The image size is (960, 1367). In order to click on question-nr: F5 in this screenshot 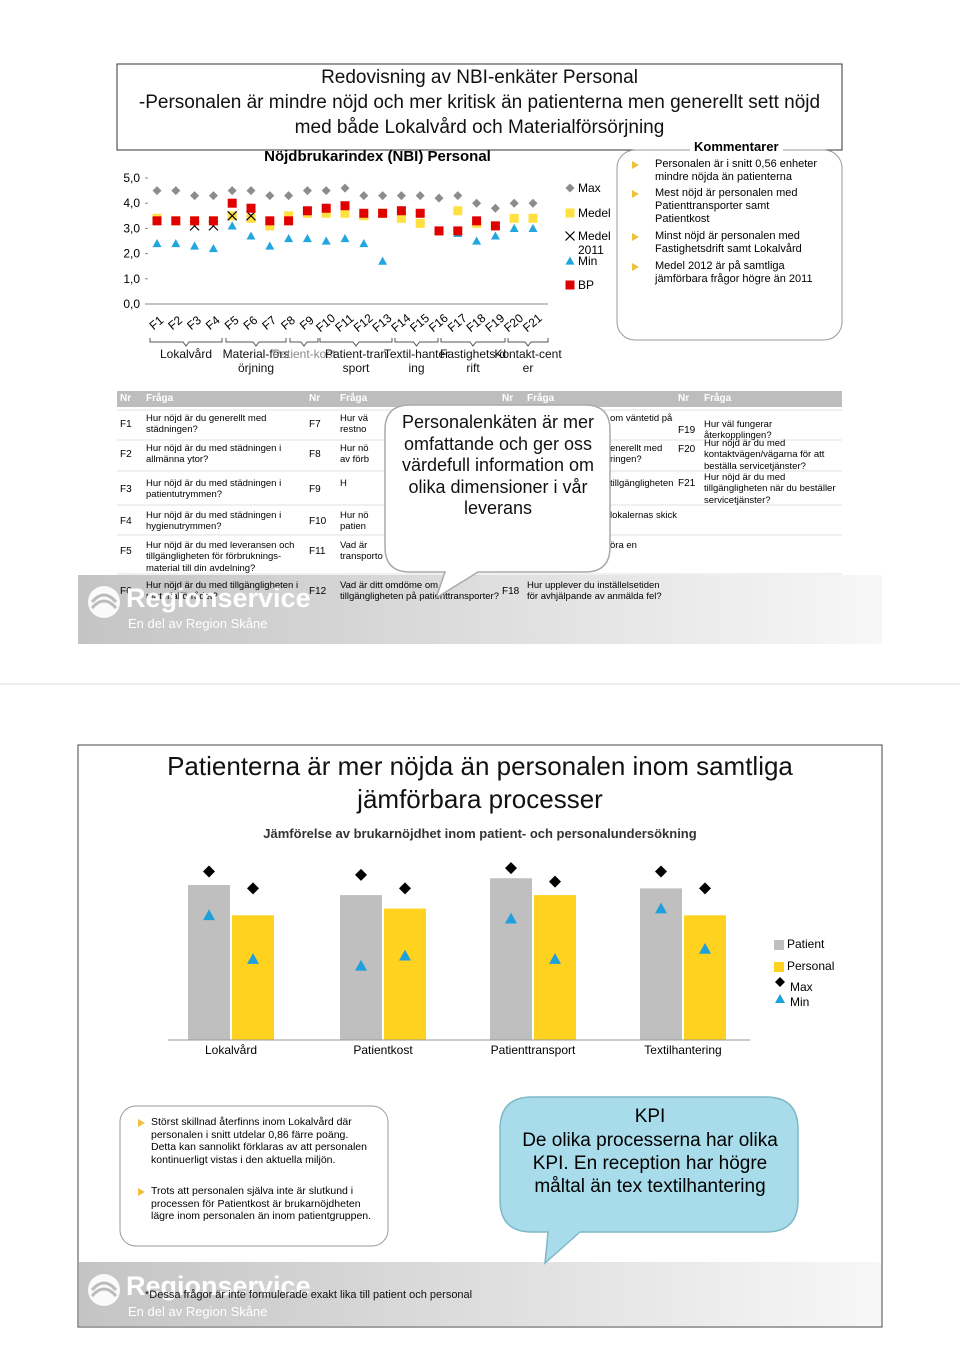, I will do `click(126, 551)`.